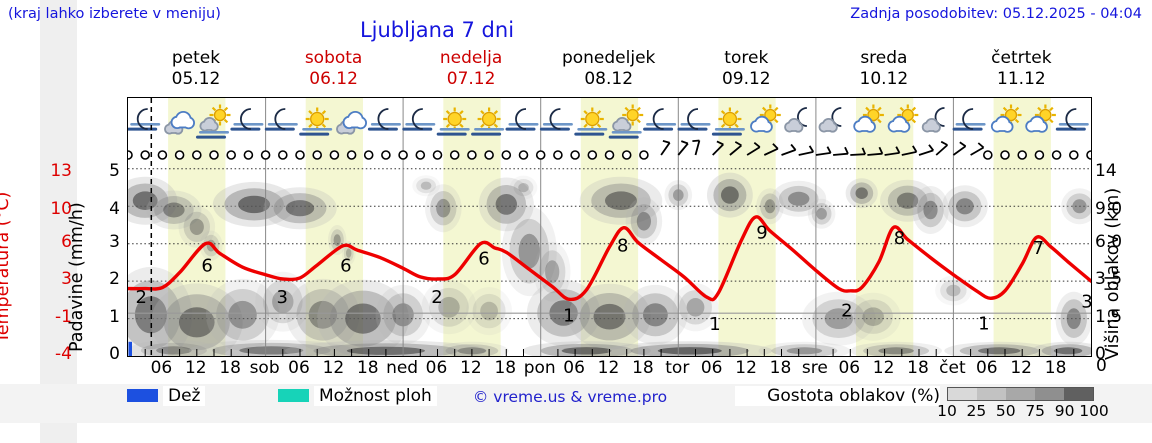 This screenshot has height=443, width=1152. Describe the element at coordinates (63, 354) in the screenshot. I see `temp-tick--4: -4` at that location.